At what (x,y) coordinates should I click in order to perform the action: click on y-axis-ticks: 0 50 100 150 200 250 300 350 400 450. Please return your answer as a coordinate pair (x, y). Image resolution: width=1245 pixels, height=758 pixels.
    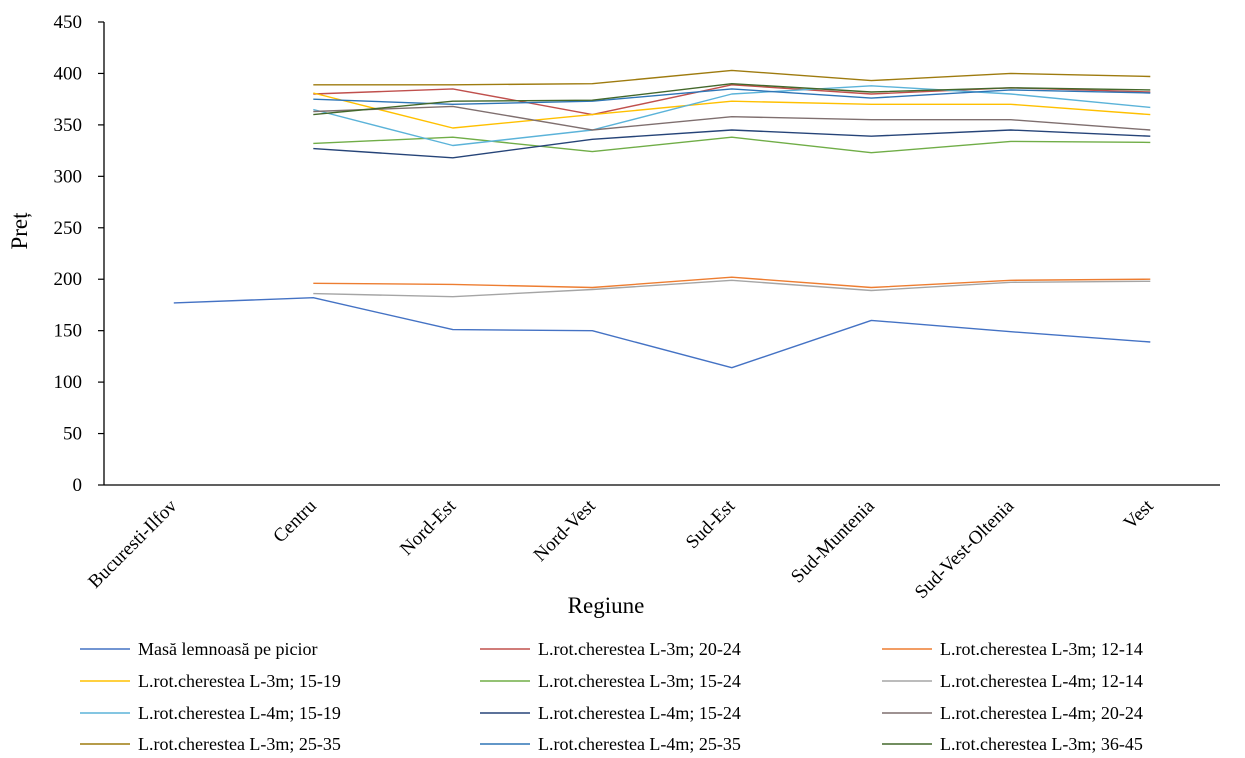
    Looking at the image, I should click on (79, 254).